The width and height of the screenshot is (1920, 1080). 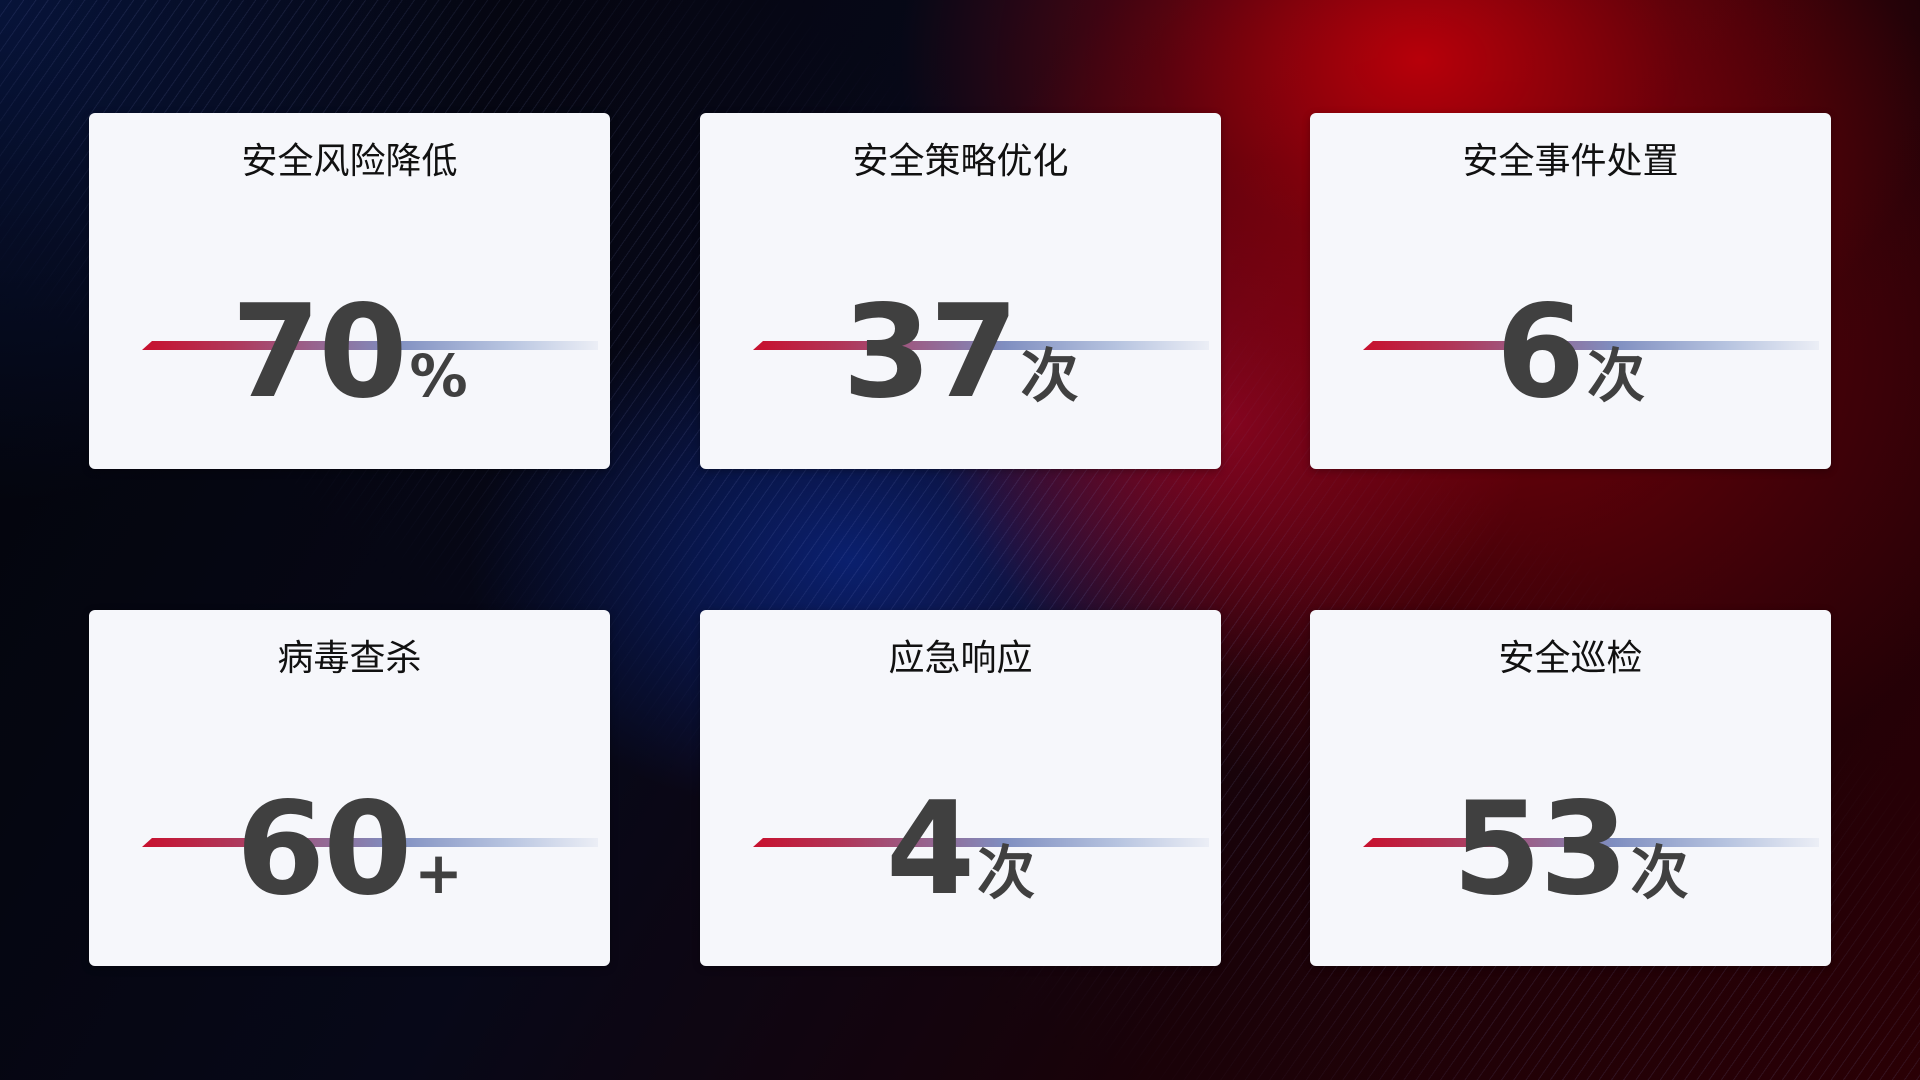 What do you see at coordinates (319, 352) in the screenshot?
I see `value-number: 70` at bounding box center [319, 352].